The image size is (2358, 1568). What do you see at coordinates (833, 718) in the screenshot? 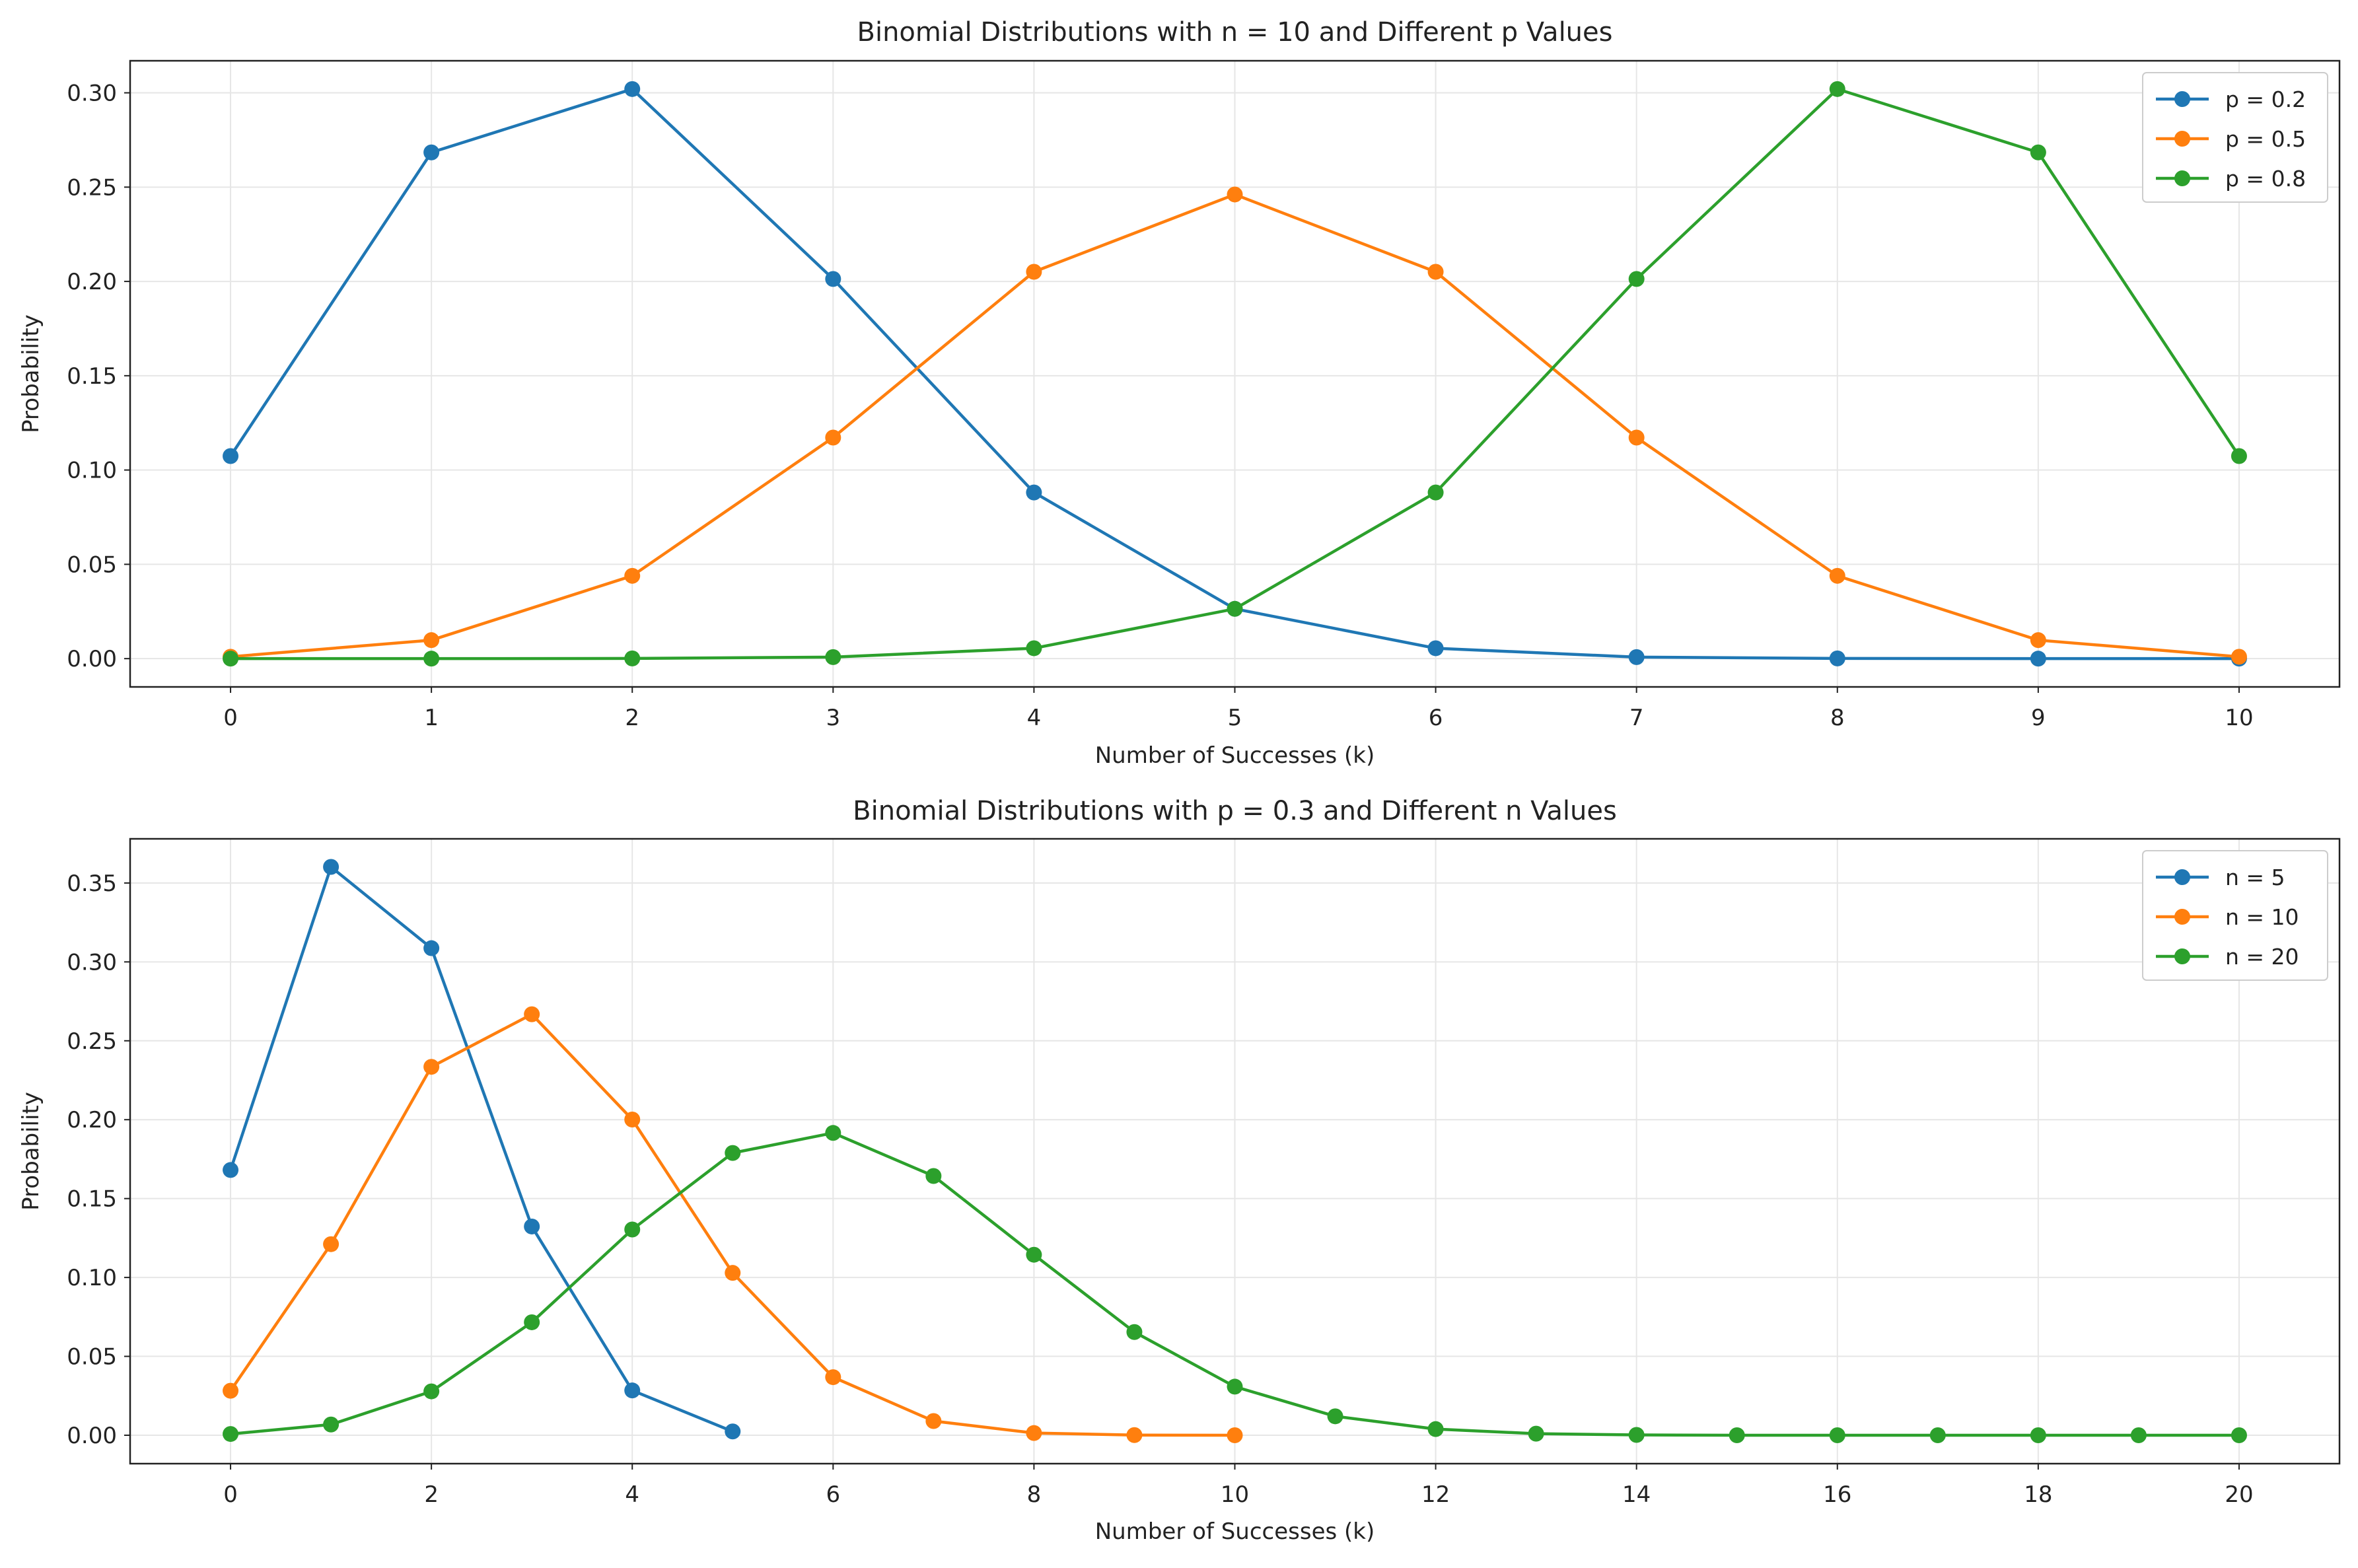
I see `x-tick-label: 3` at bounding box center [833, 718].